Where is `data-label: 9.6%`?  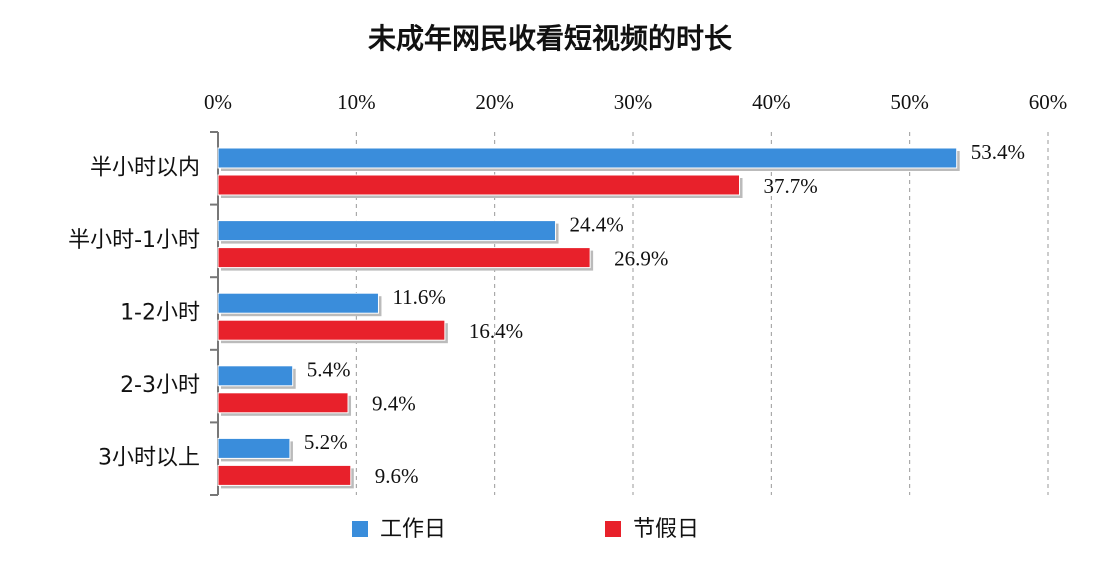 data-label: 9.6% is located at coordinates (397, 476).